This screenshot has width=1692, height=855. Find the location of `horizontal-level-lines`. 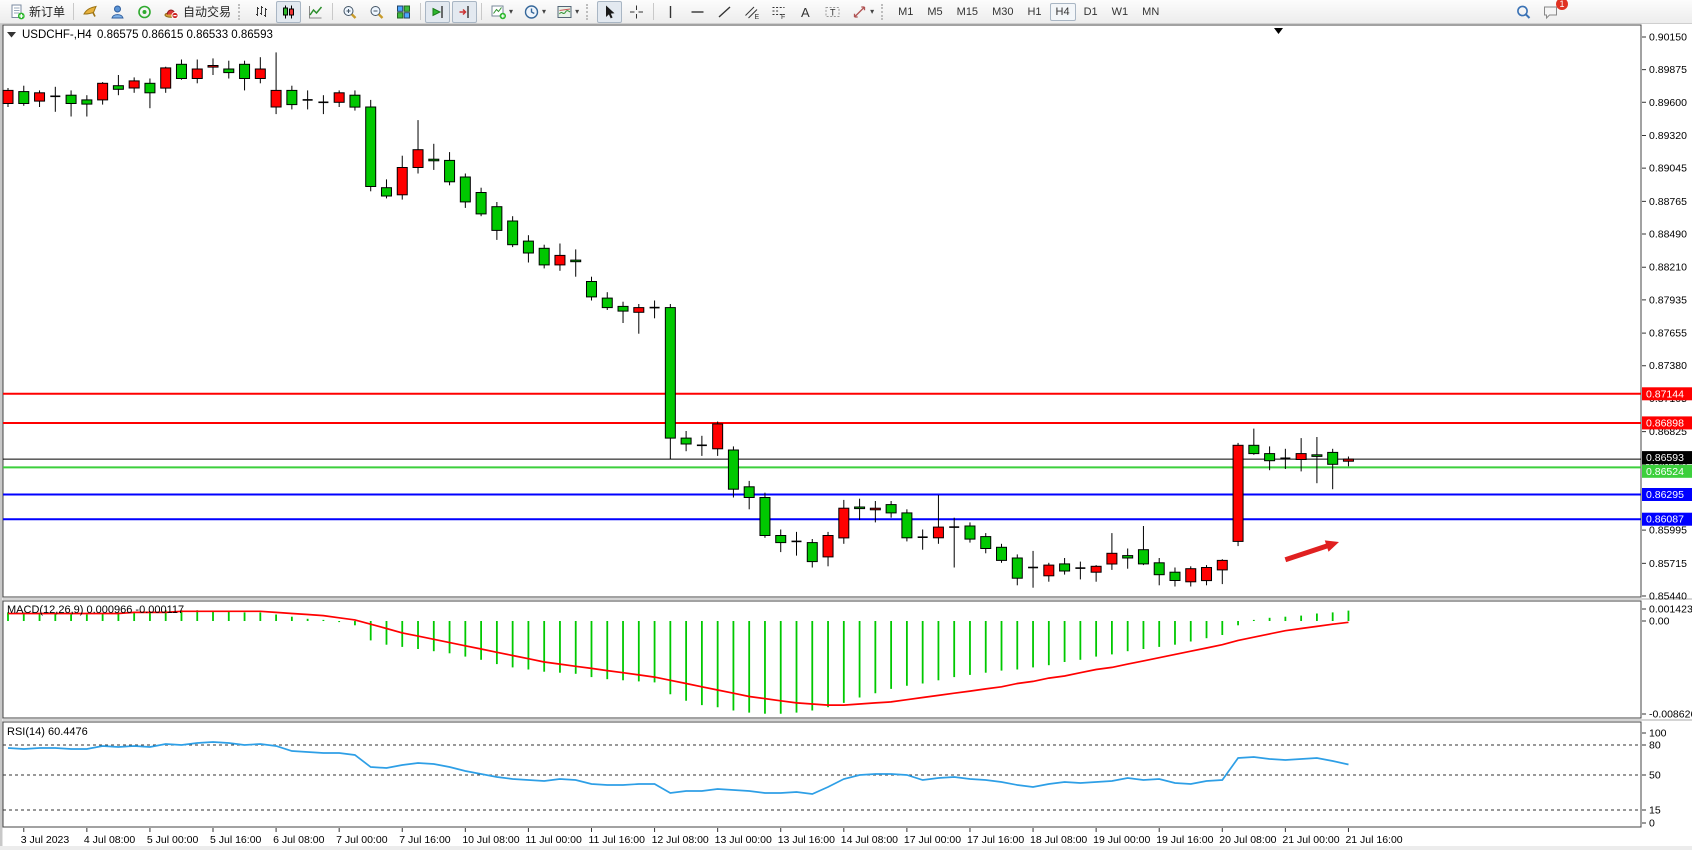

horizontal-level-lines is located at coordinates (822, 456).